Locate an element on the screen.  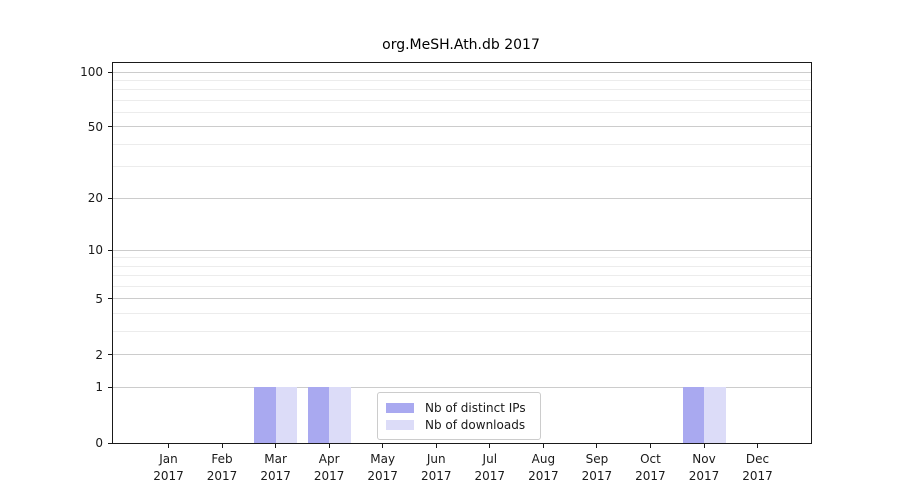
chart-title: org.MeSH.Ath.db 2017 is located at coordinates (461, 45).